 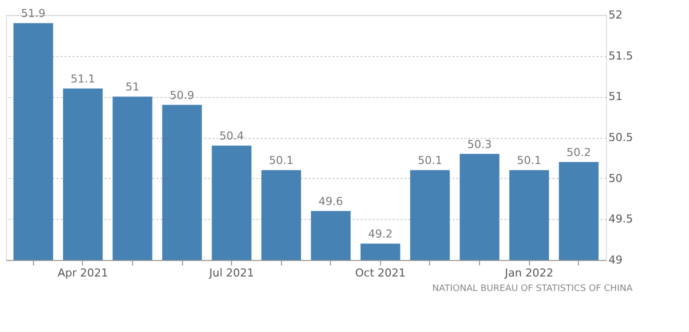 What do you see at coordinates (620, 219) in the screenshot?
I see `y-tick-label: 49.5` at bounding box center [620, 219].